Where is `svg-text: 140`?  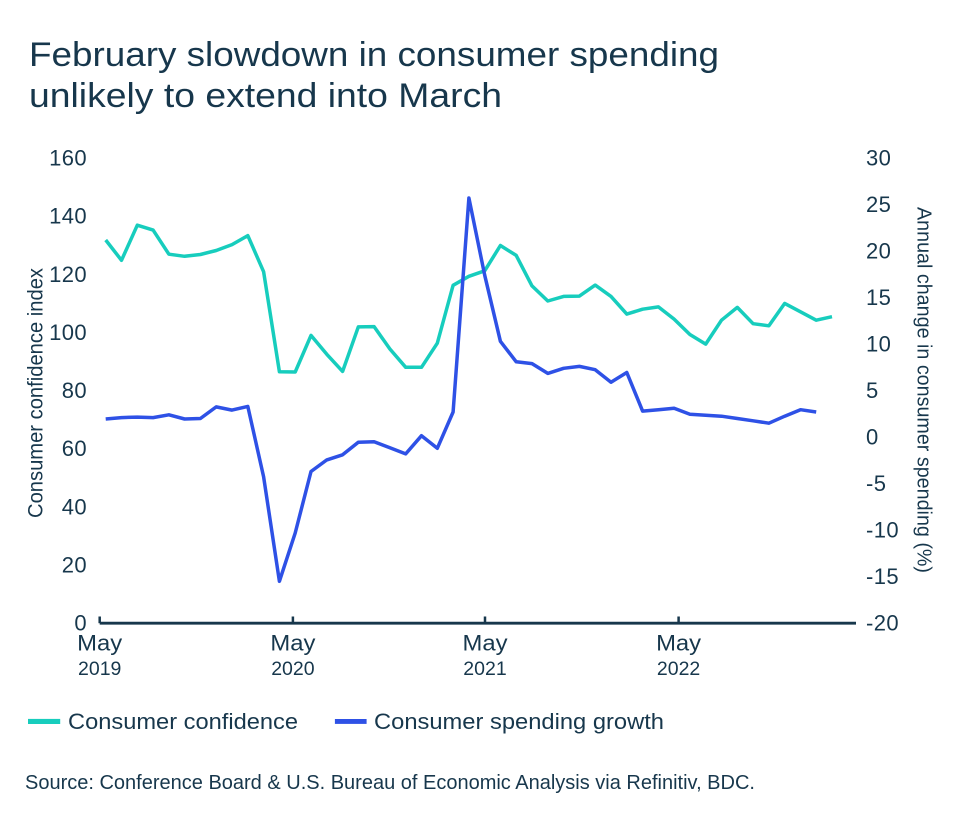
svg-text: 140 is located at coordinates (68, 216).